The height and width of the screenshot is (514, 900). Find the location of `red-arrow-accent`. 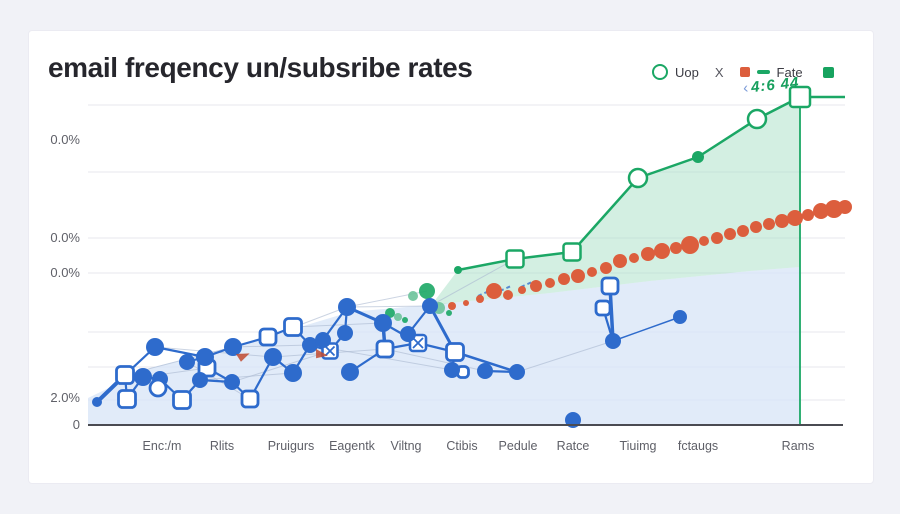

red-arrow-accent is located at coordinates (322, 354).